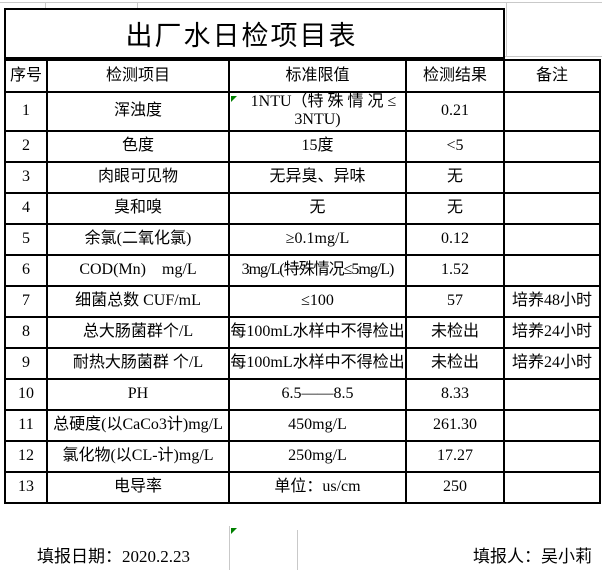 Image resolution: width=602 pixels, height=570 pixels. I want to click on cell-item: 色度, so click(138, 146).